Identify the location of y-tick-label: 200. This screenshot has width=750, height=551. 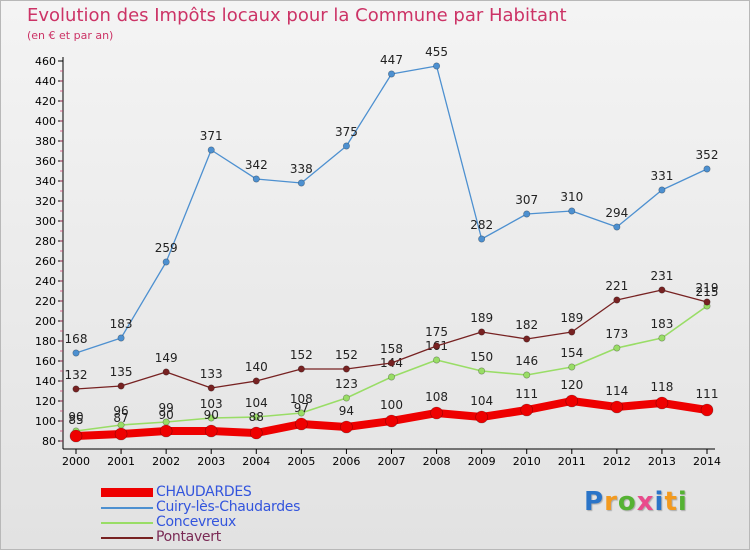
(45, 321).